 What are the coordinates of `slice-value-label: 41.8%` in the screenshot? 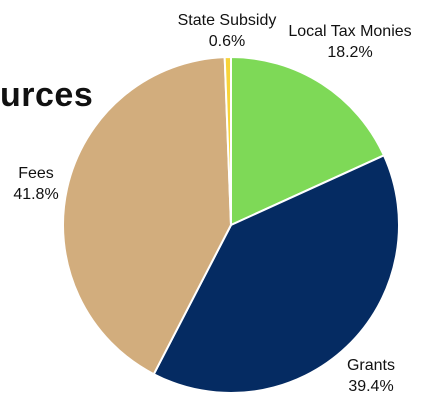 It's located at (35, 194).